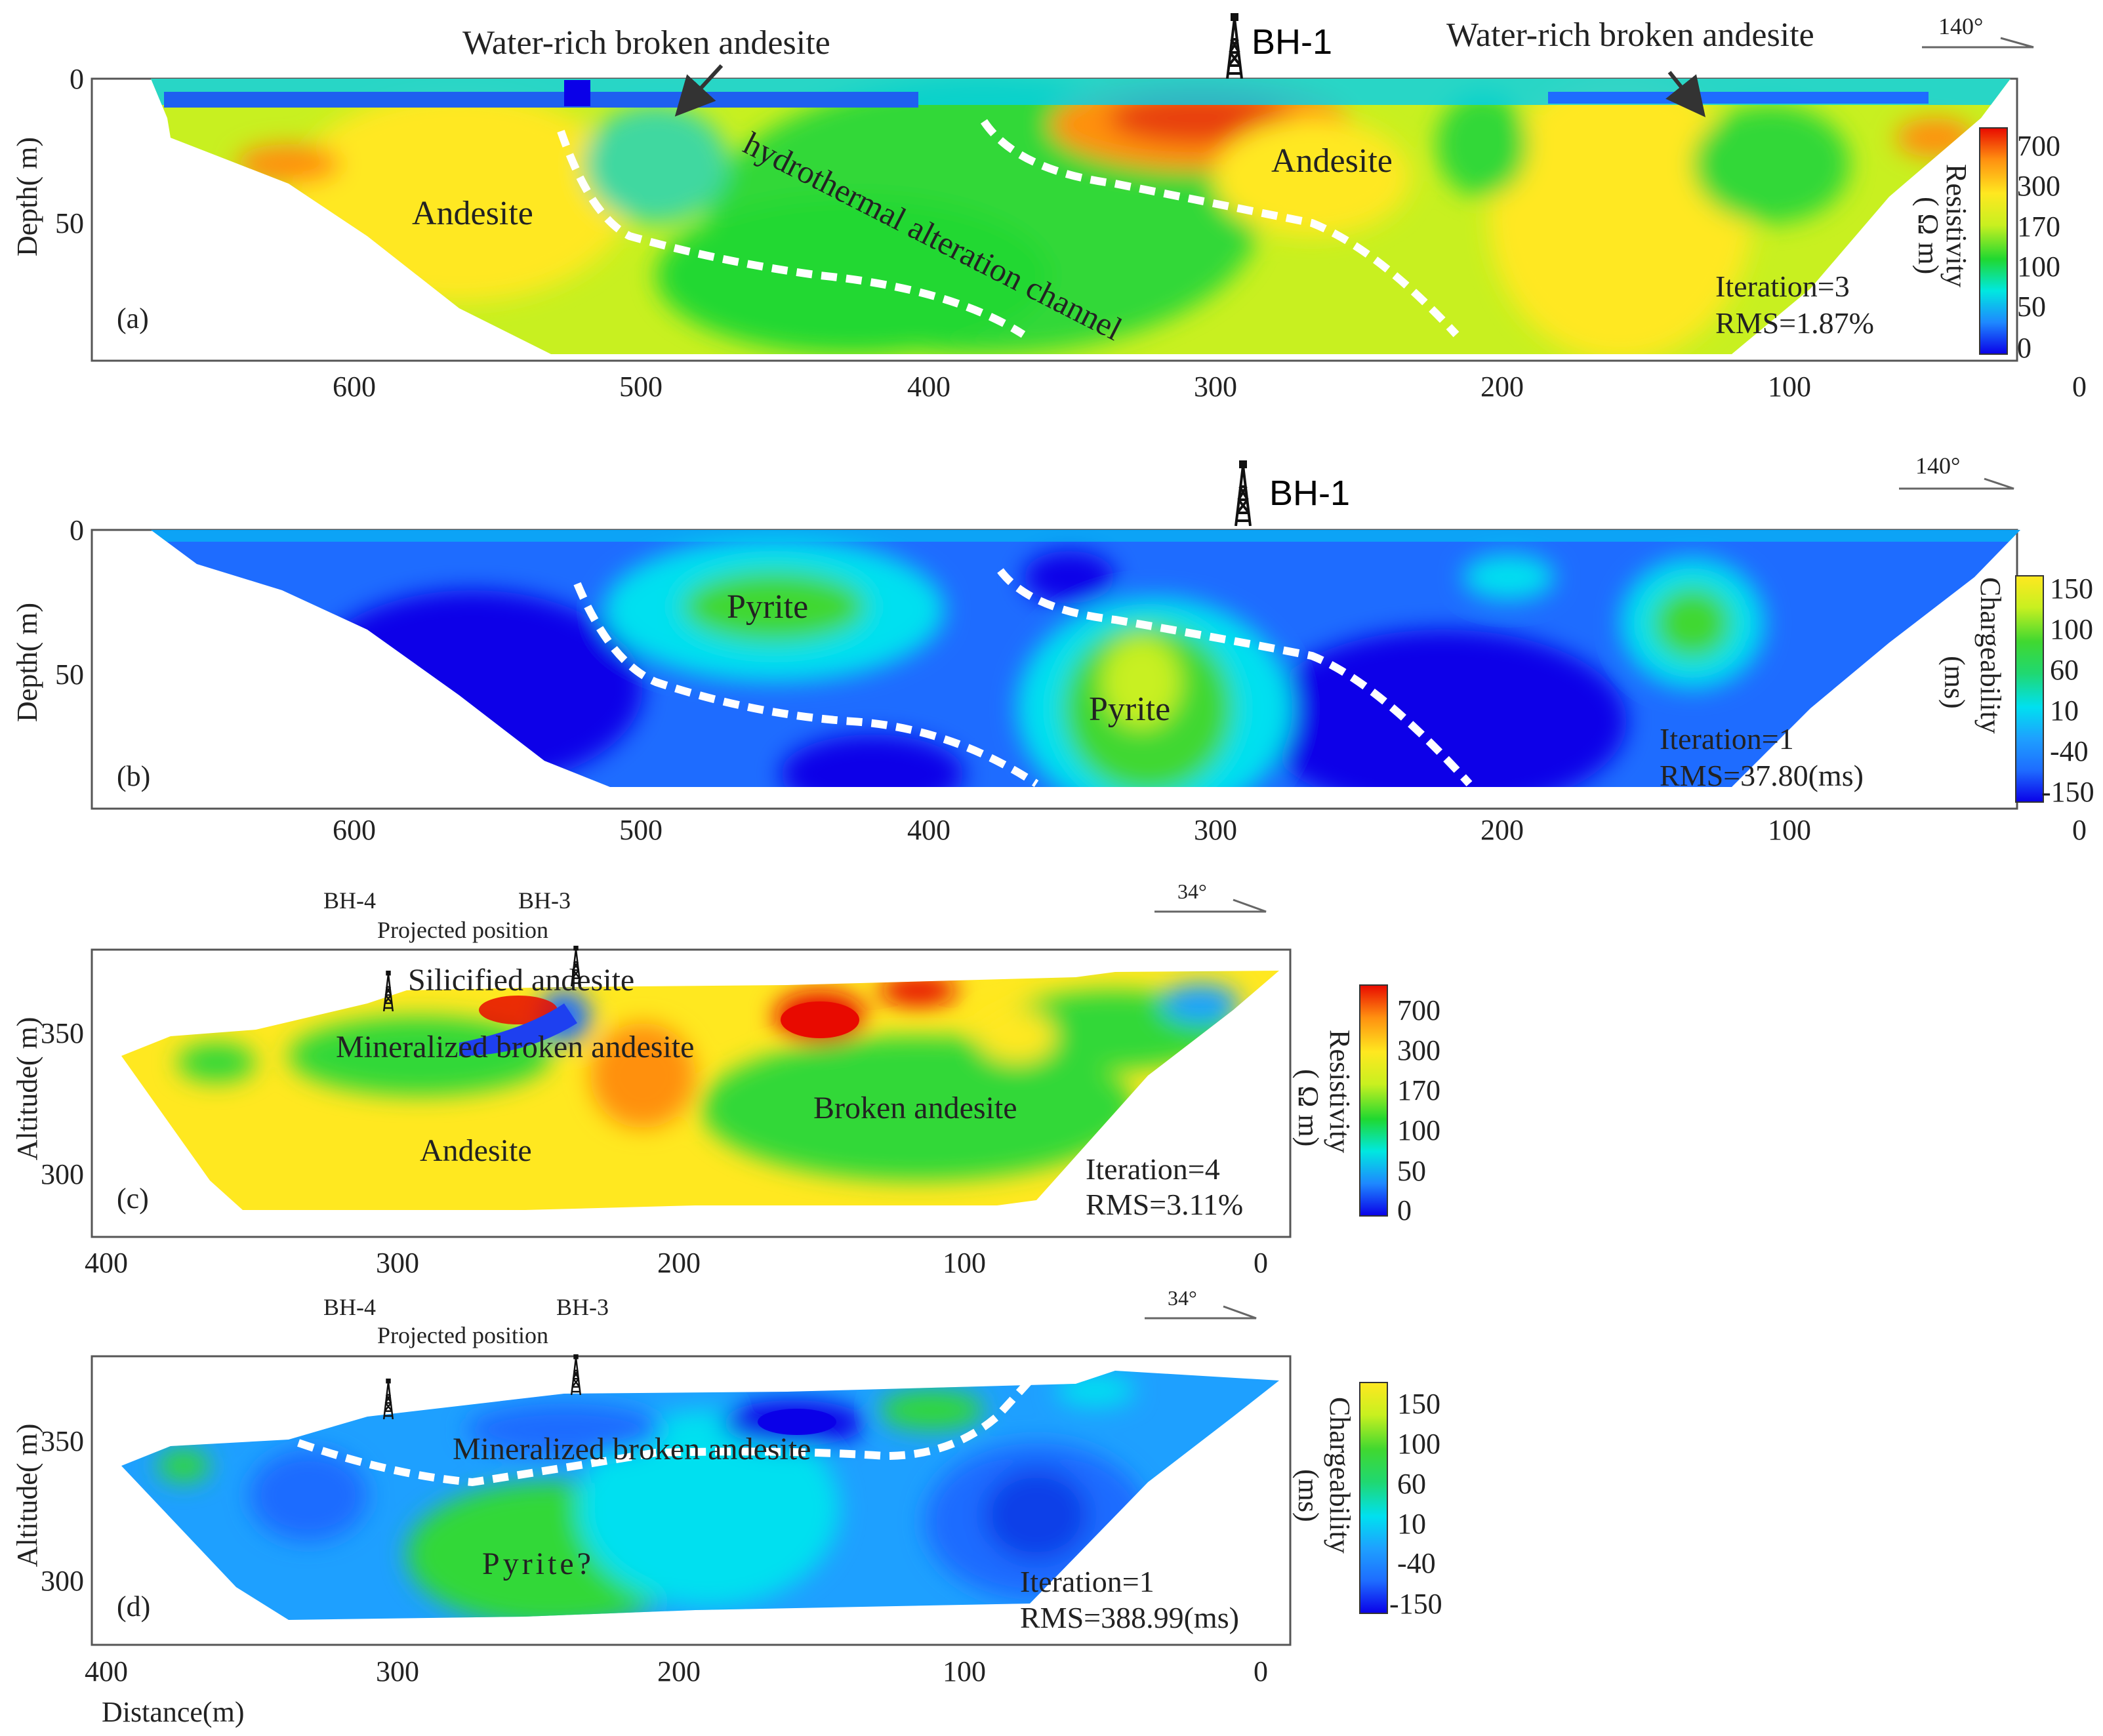 This screenshot has height=1736, width=2103. I want to click on annotation-arrow, so click(699, 90).